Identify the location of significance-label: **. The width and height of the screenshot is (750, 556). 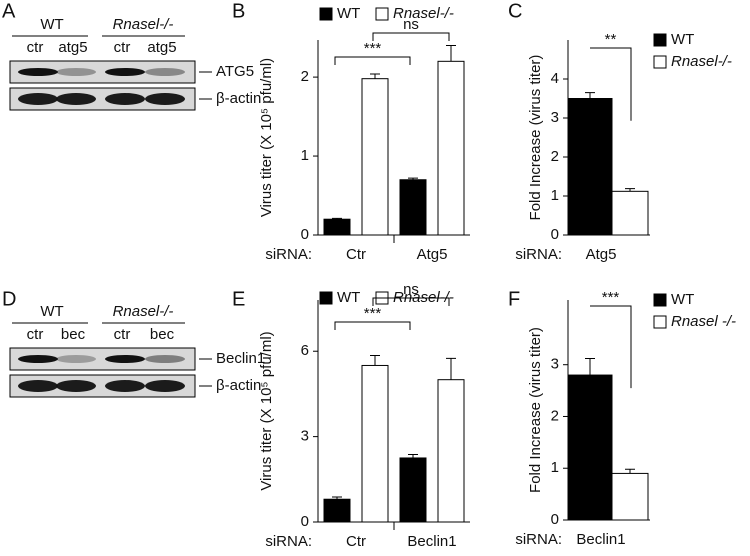
(611, 39).